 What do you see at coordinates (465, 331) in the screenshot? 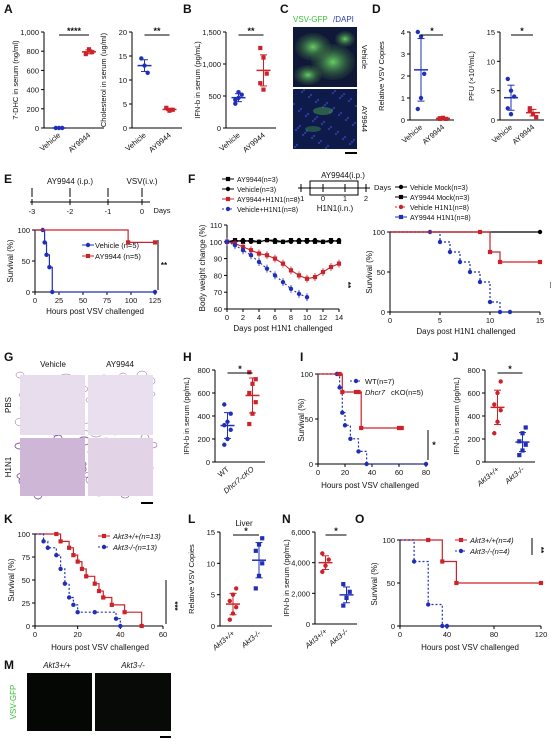
I see `f-right-x-label: Days post H1N1 challenged` at bounding box center [465, 331].